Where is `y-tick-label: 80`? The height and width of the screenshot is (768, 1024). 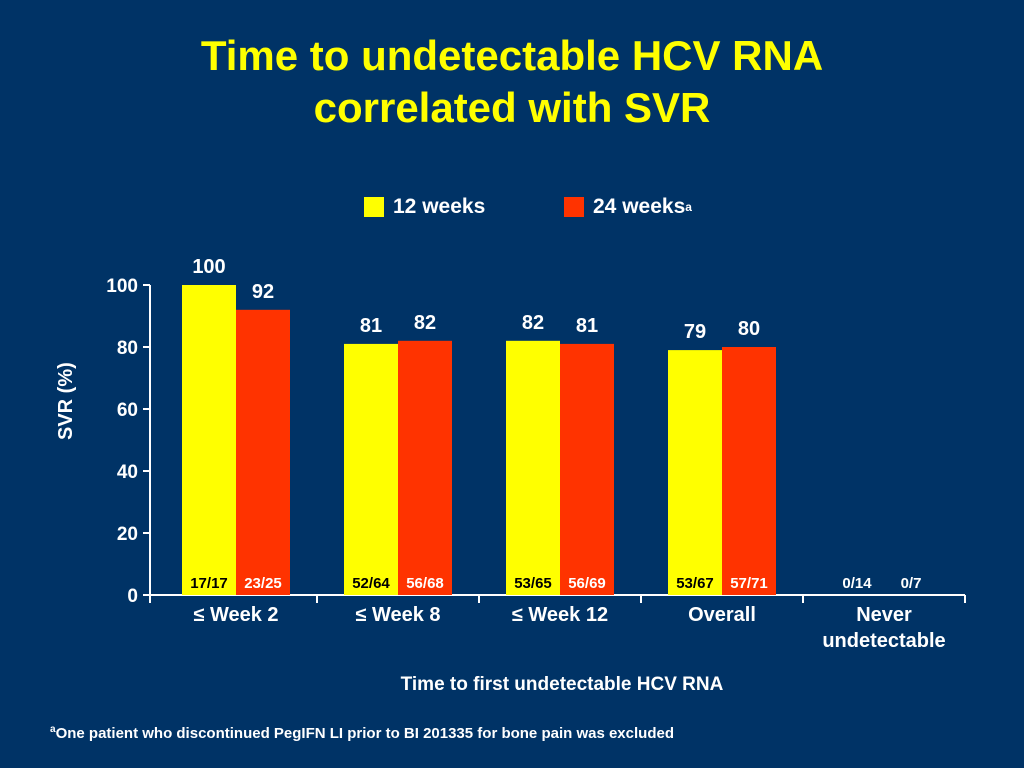 y-tick-label: 80 is located at coordinates (127, 348).